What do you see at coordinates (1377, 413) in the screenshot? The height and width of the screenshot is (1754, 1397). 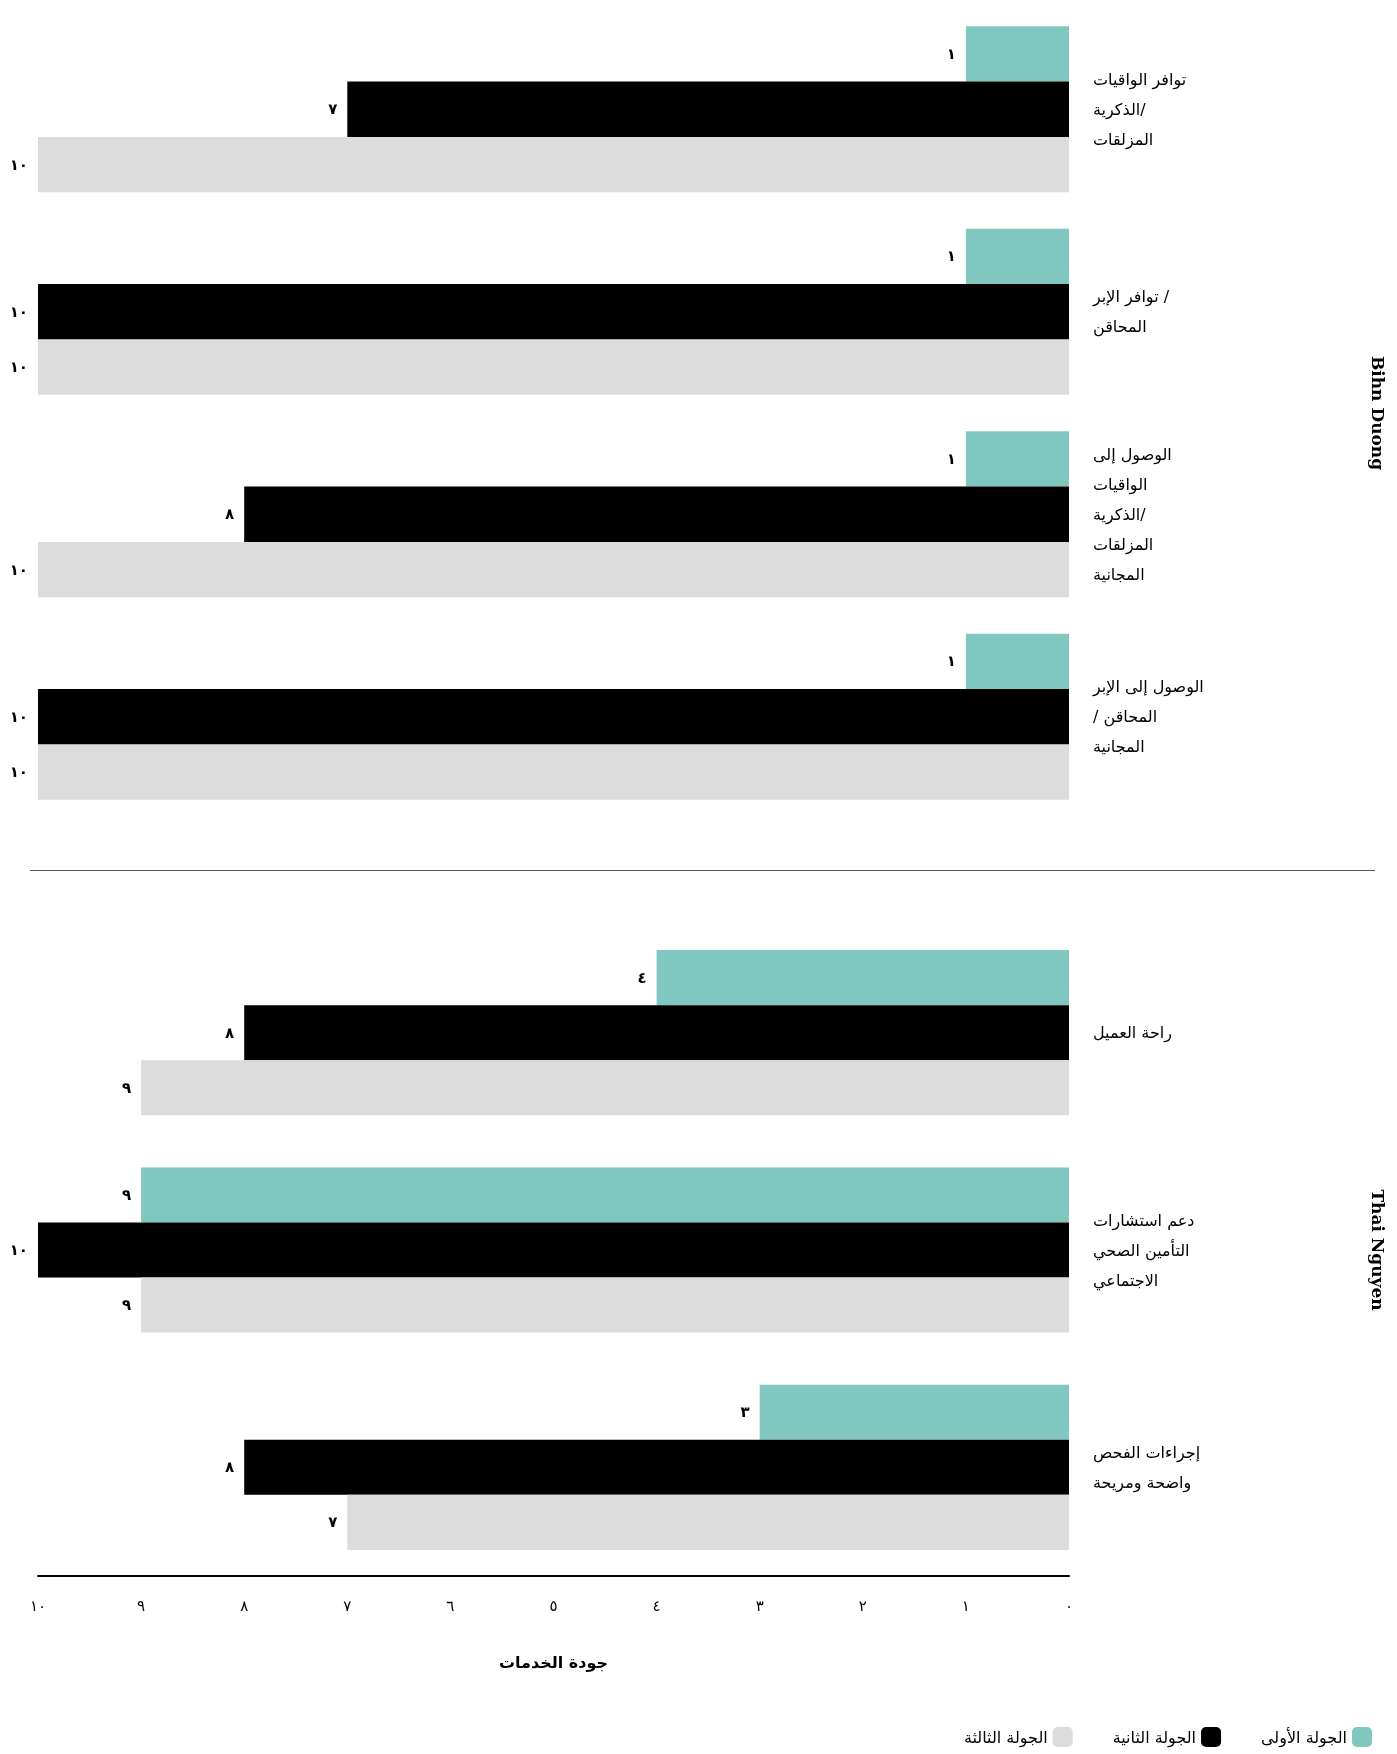 I see `y-axis-title: Bihn Duong` at bounding box center [1377, 413].